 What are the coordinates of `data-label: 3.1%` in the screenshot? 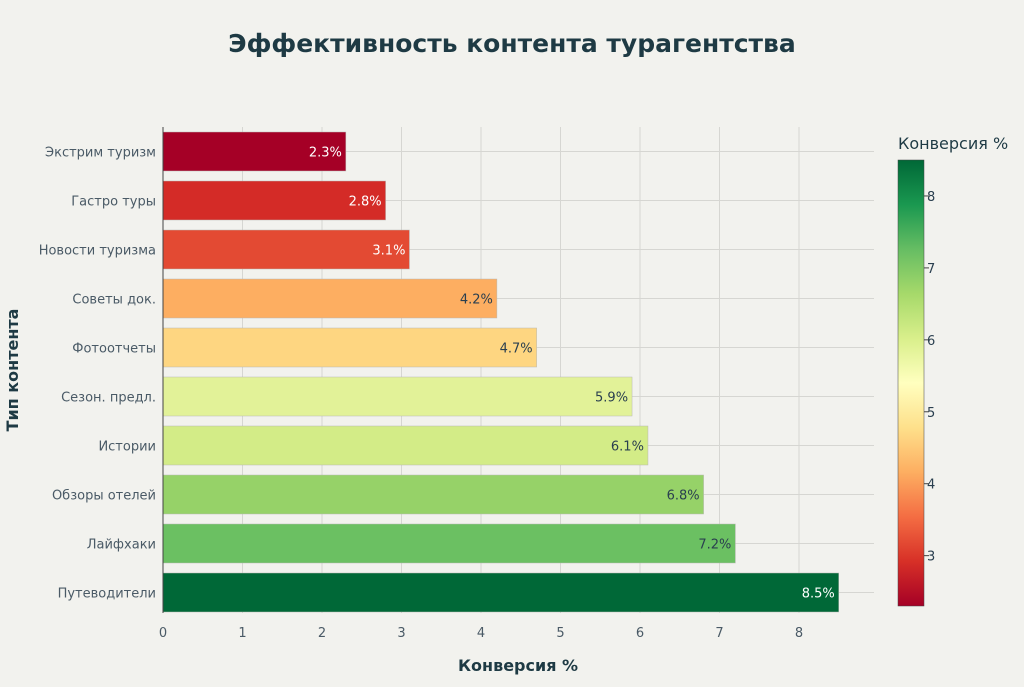 It's located at (388, 251).